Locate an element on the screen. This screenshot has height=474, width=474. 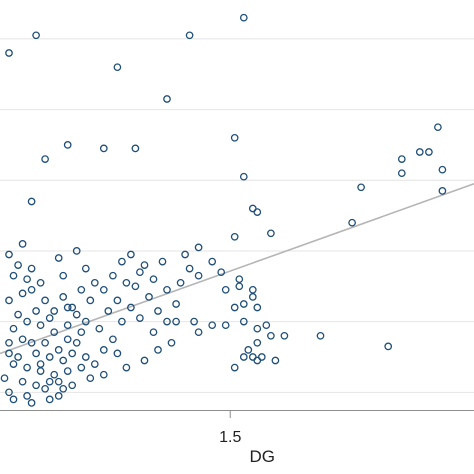
x-tick-label: 1.5 is located at coordinates (230, 437).